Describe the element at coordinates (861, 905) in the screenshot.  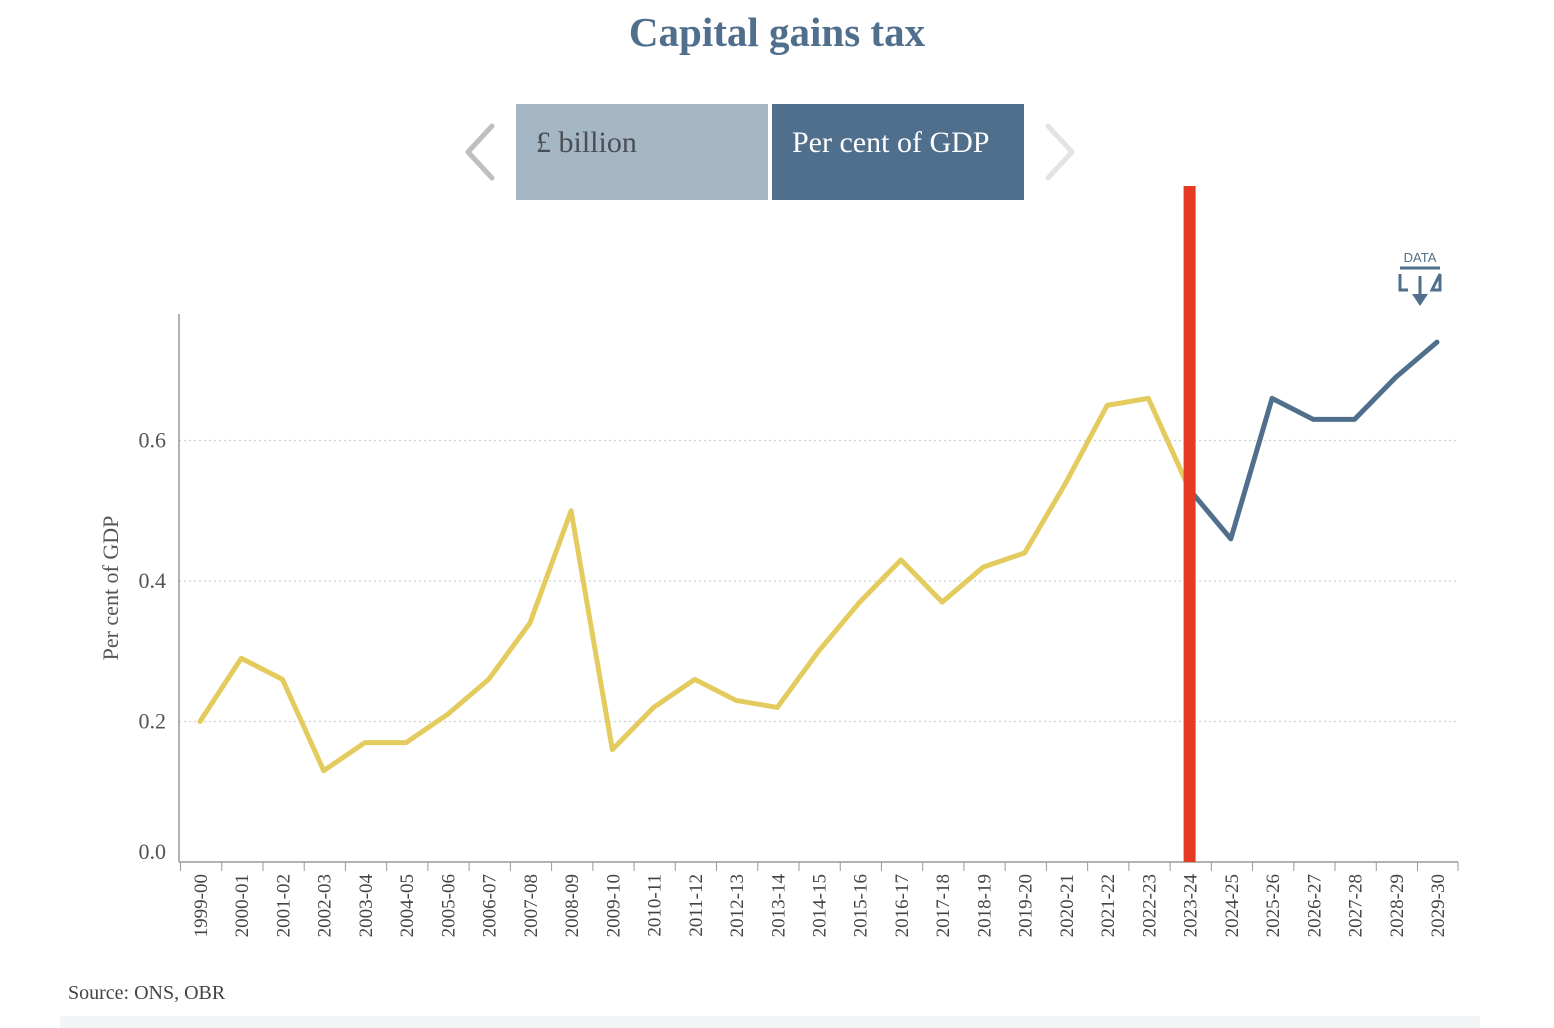
I see `x-tick-label: 2015-16` at that location.